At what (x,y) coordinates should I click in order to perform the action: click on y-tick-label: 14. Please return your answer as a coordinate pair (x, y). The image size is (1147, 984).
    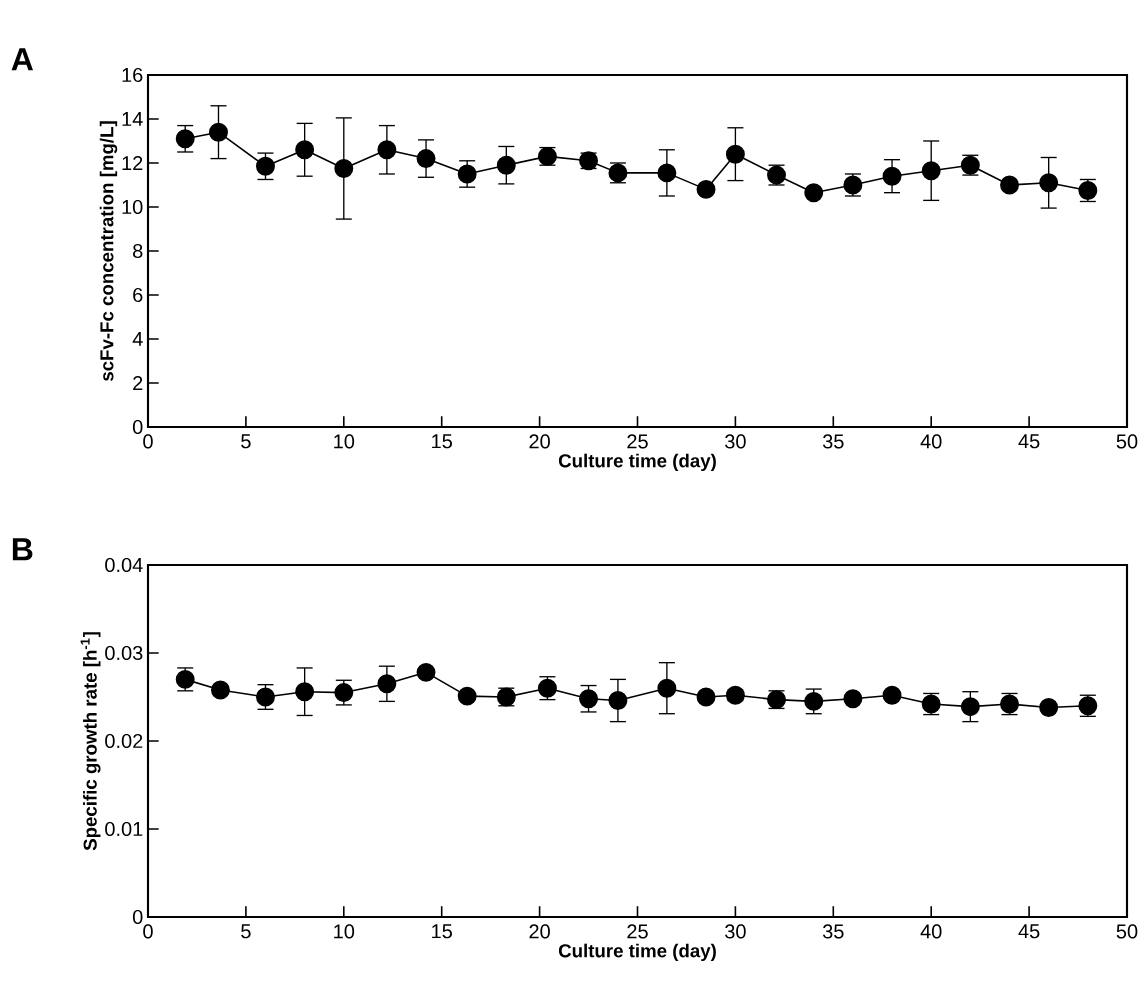
    Looking at the image, I should click on (132, 119).